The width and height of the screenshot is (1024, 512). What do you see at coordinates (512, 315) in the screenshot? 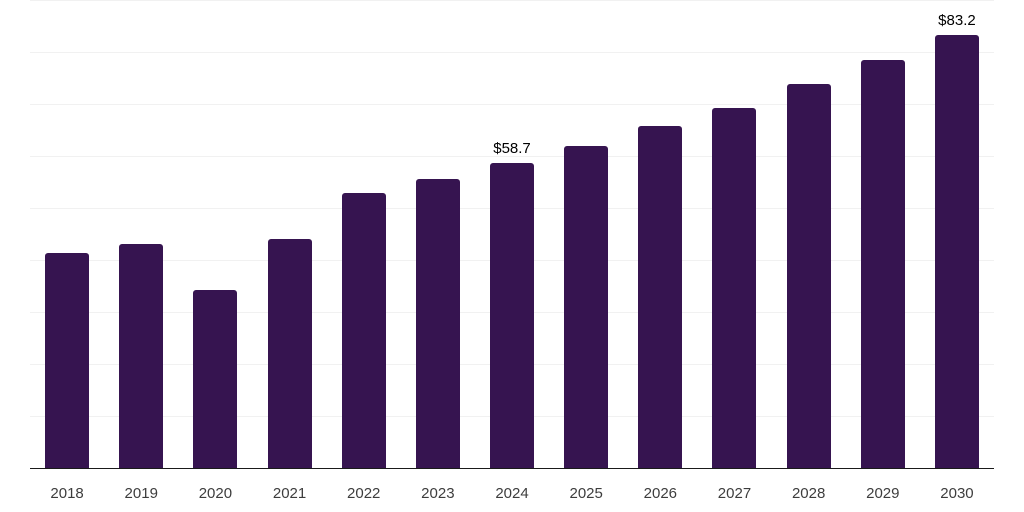
I see `bar-2024` at bounding box center [512, 315].